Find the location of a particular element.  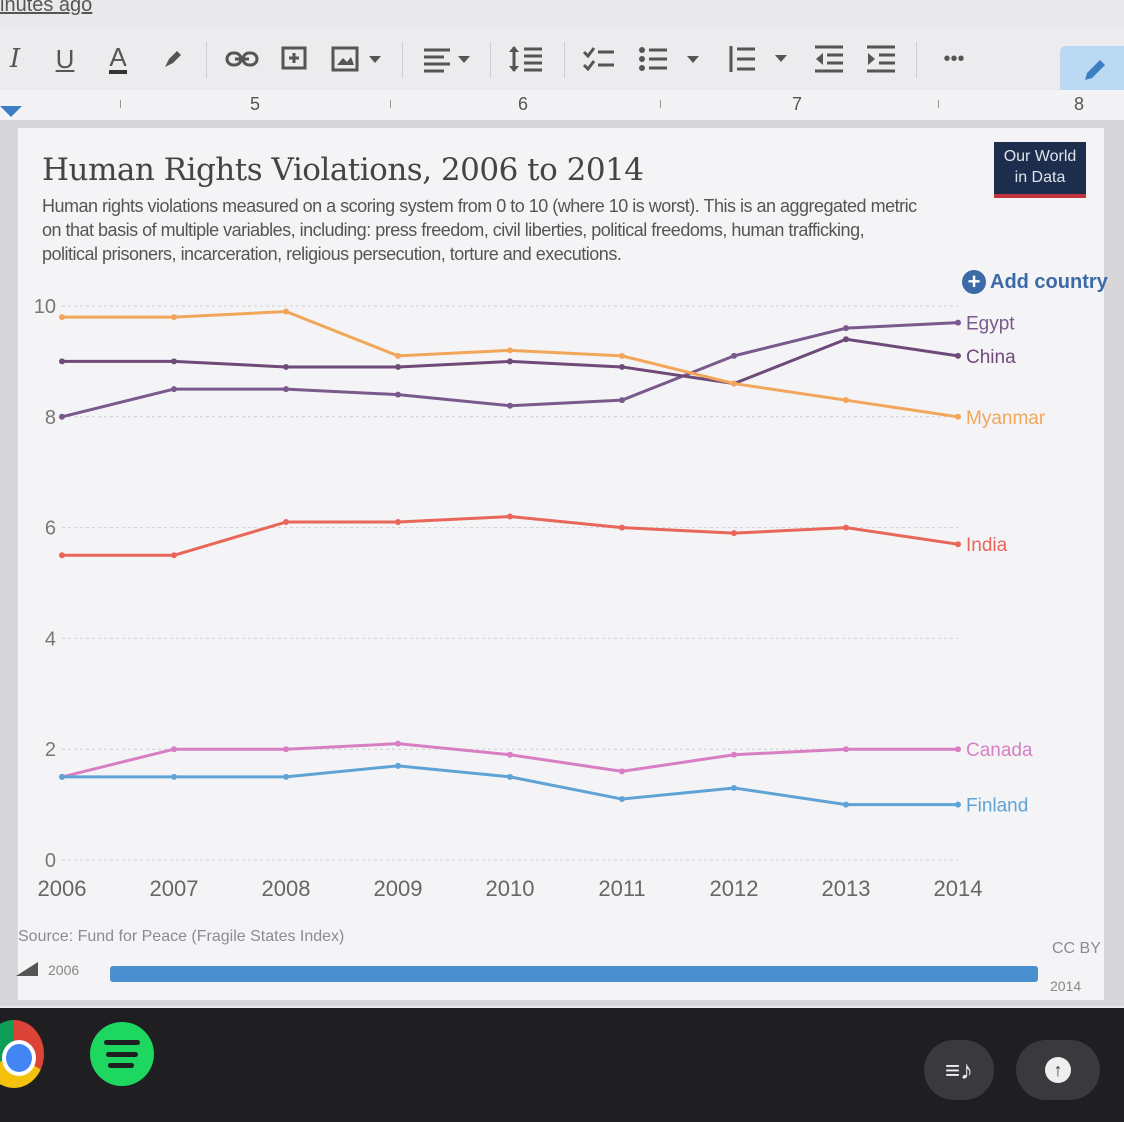

x-tick-label: 2009 is located at coordinates (398, 888).